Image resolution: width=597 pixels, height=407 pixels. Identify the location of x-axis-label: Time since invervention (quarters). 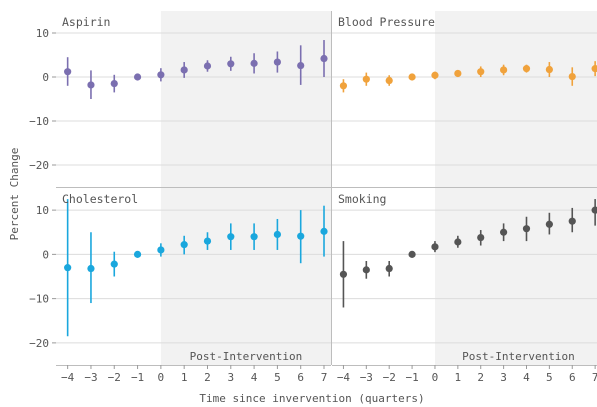
(311, 398).